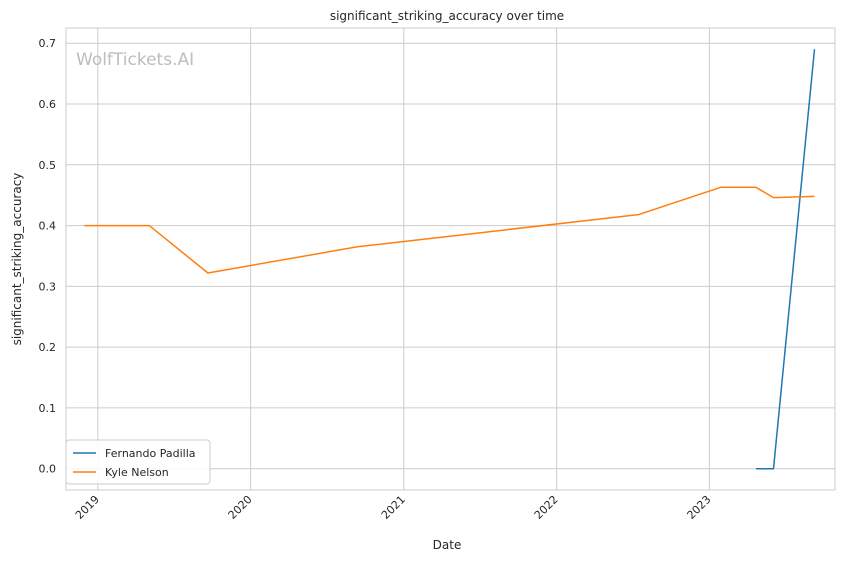 This screenshot has width=844, height=561. What do you see at coordinates (240, 507) in the screenshot?
I see `x-tick-label: 2020` at bounding box center [240, 507].